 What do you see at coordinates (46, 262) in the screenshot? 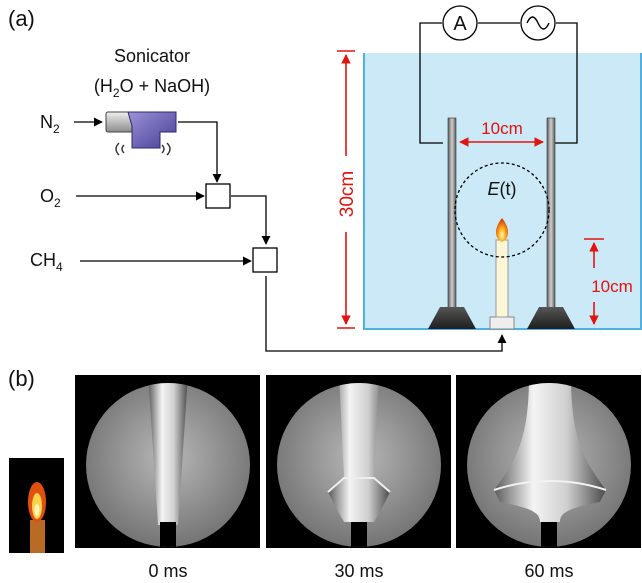
I see `gas-ch4-label: CH4` at bounding box center [46, 262].